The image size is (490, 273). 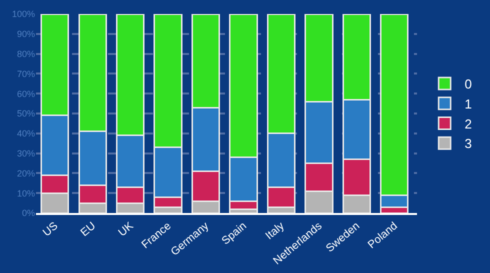 I want to click on legend-label: 2, so click(x=468, y=124).